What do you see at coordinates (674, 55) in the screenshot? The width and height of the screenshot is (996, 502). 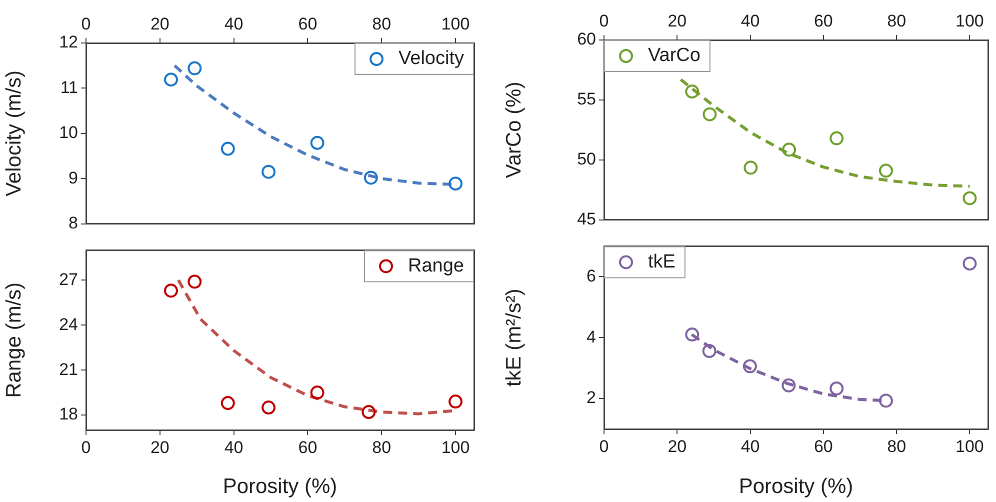 I see `legend-label: VarCo` at bounding box center [674, 55].